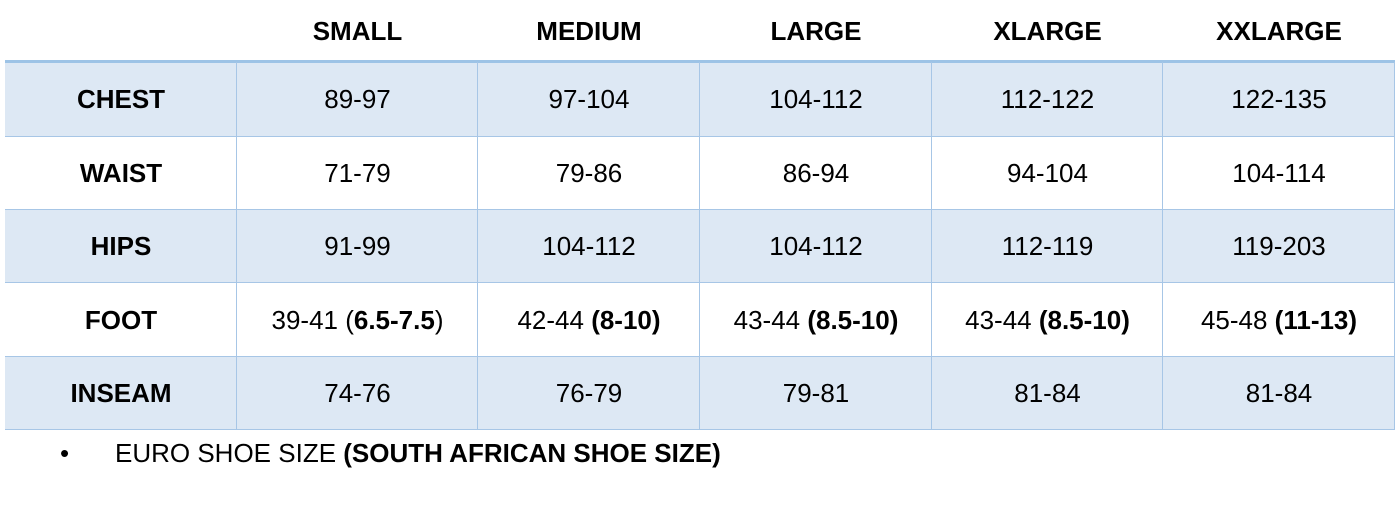 The width and height of the screenshot is (1400, 527). Describe the element at coordinates (1047, 30) in the screenshot. I see `column-header: XLARGE` at that location.